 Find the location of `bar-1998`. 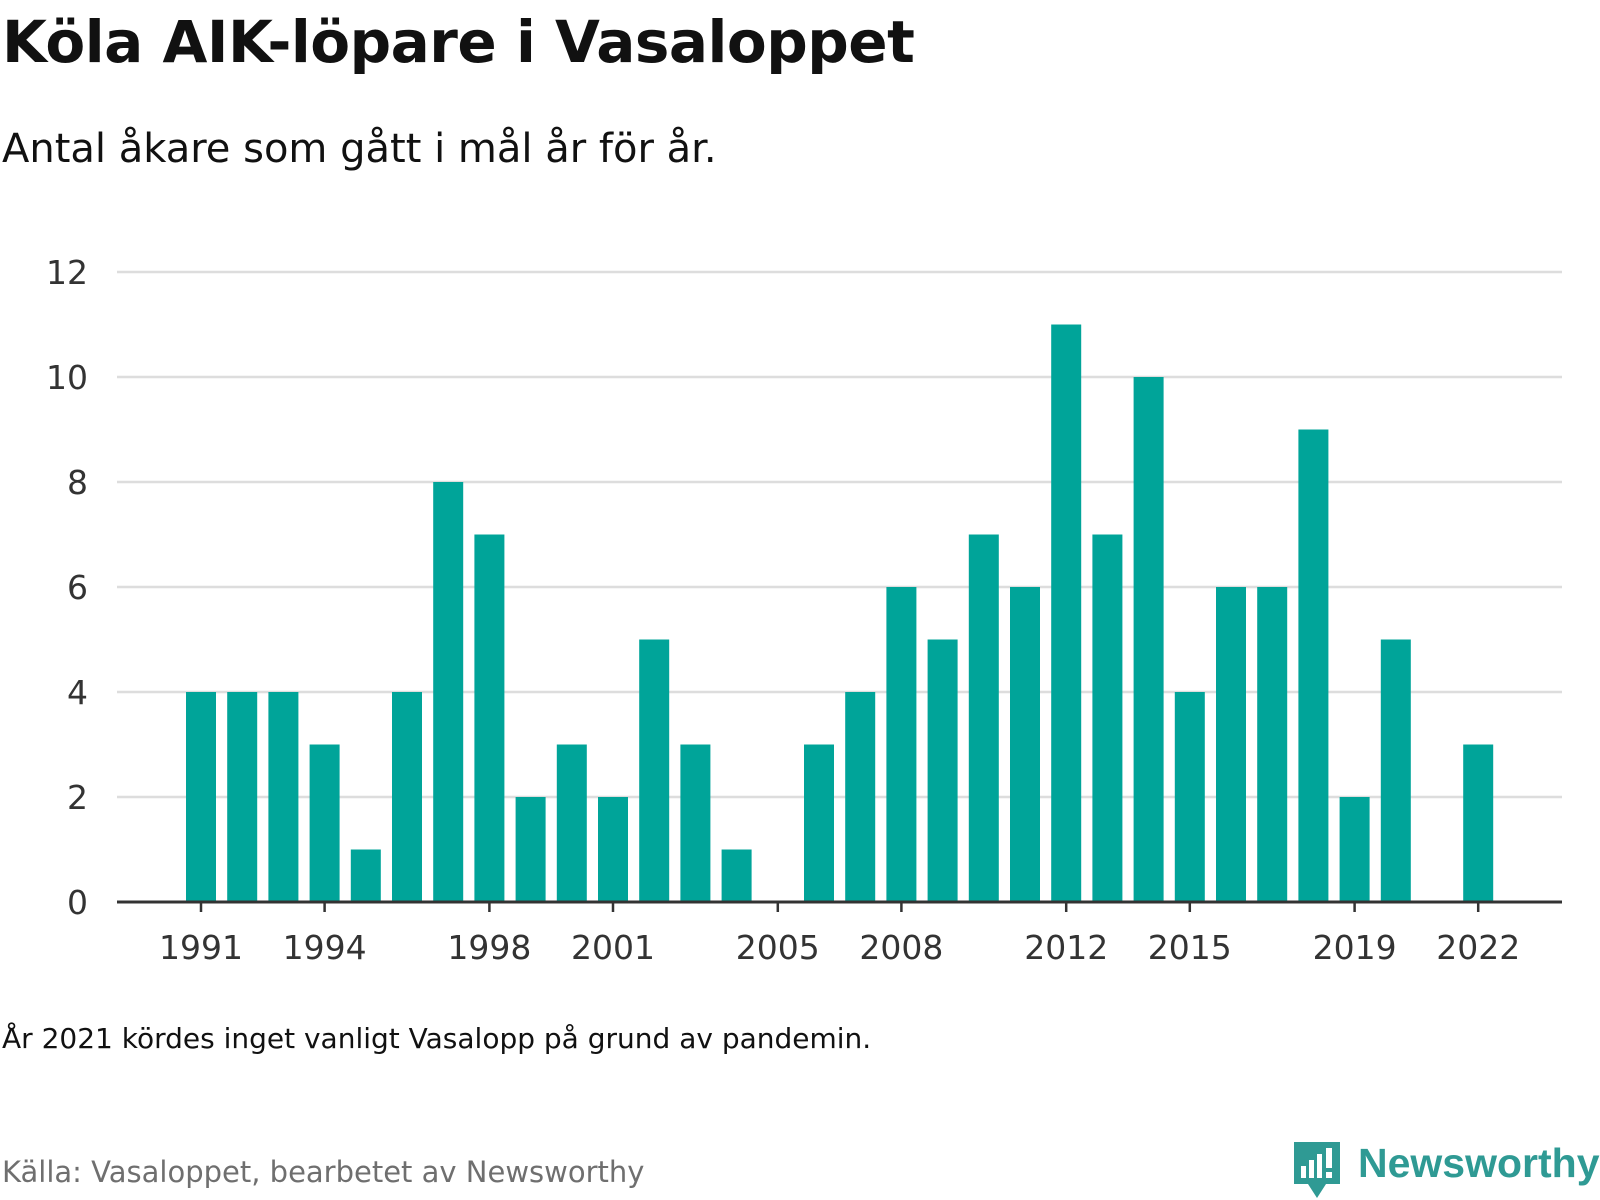

bar-1998 is located at coordinates (489, 718).